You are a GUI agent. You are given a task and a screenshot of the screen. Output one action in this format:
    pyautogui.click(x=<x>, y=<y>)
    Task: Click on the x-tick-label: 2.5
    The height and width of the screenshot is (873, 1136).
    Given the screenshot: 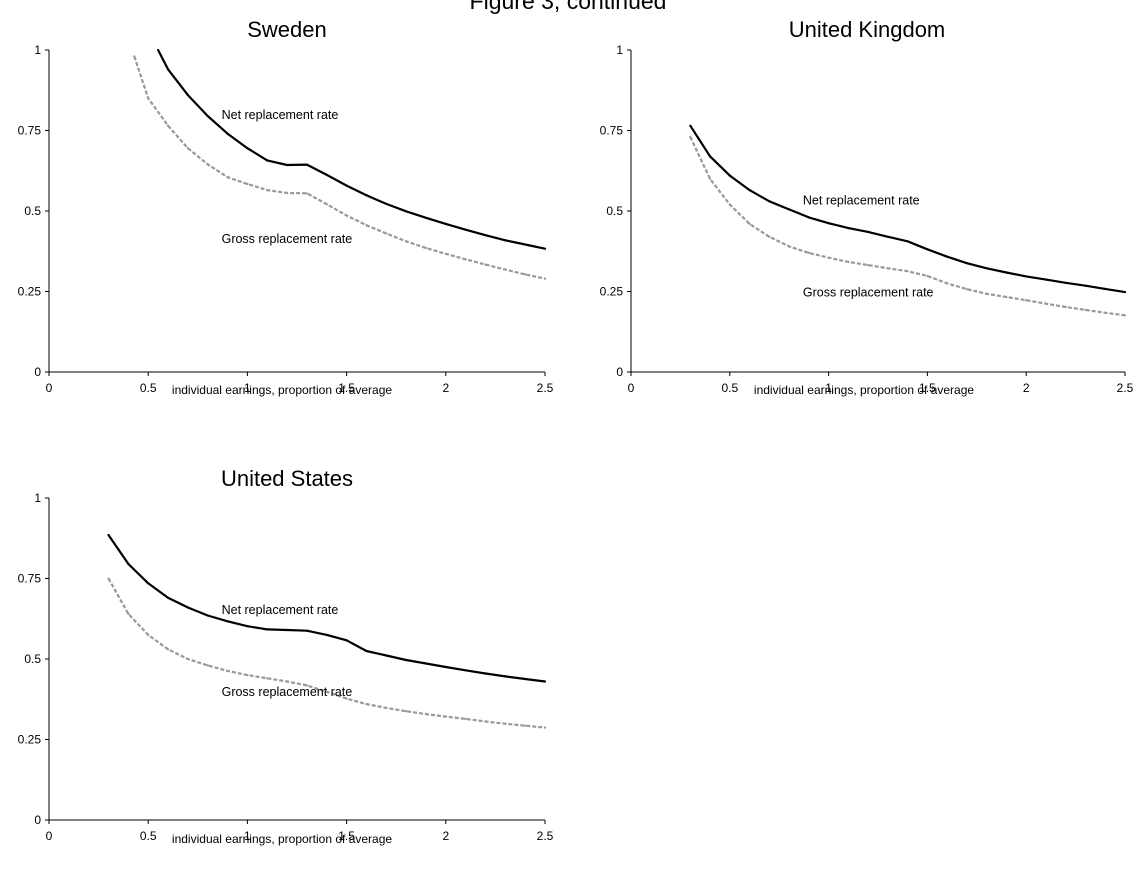 What is the action you would take?
    pyautogui.click(x=1125, y=388)
    